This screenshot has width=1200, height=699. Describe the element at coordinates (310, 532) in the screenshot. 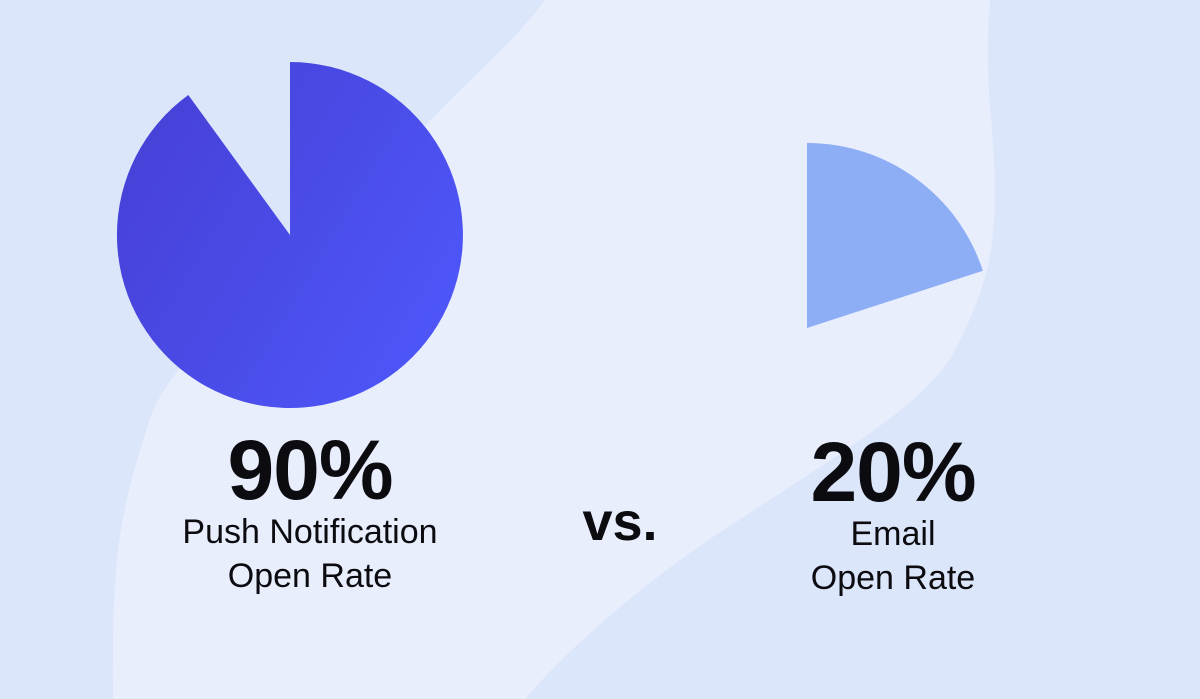

I see `push-stat-label-line1: Push Notification` at that location.